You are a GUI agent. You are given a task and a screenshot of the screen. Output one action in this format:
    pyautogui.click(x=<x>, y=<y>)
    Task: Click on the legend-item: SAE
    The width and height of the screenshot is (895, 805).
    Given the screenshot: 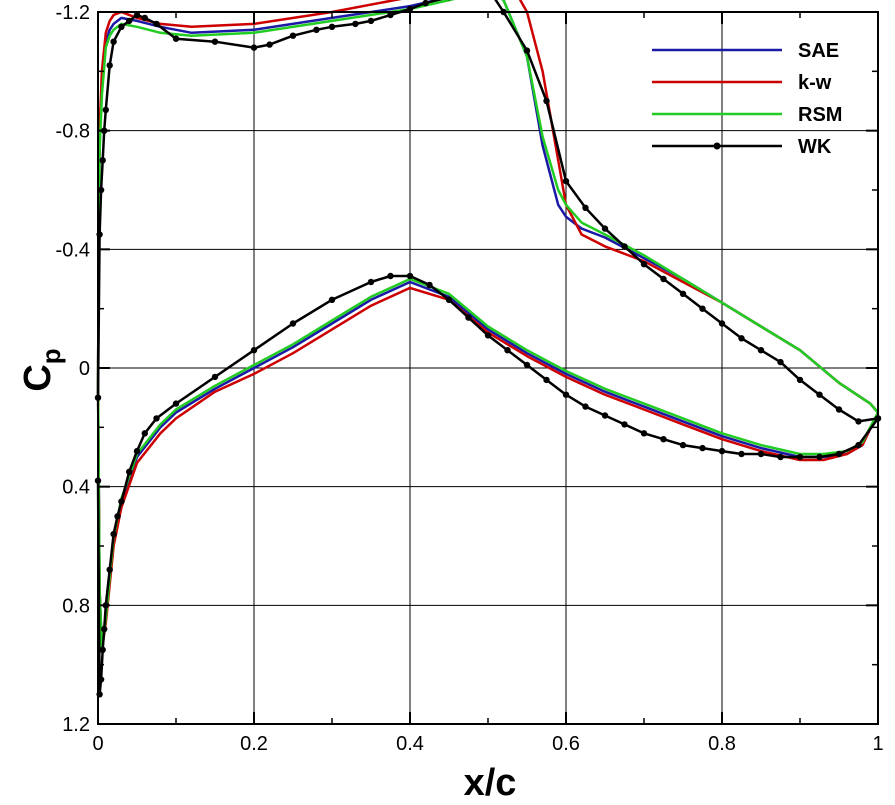 What is the action you would take?
    pyautogui.click(x=745, y=51)
    